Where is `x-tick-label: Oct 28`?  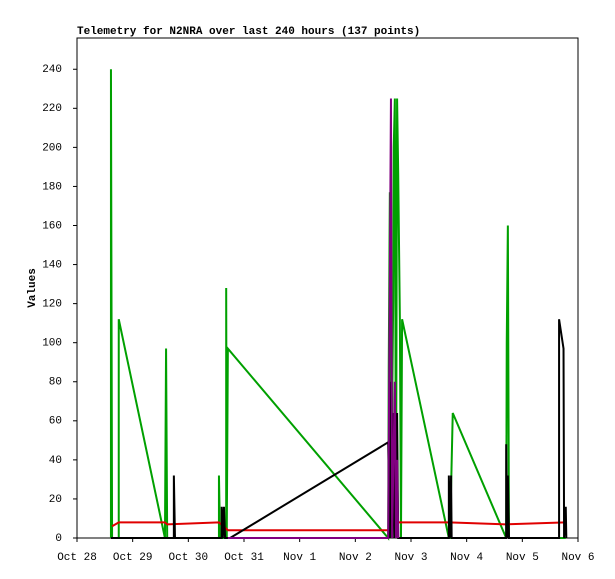 x-tick-label: Oct 28 is located at coordinates (77, 558).